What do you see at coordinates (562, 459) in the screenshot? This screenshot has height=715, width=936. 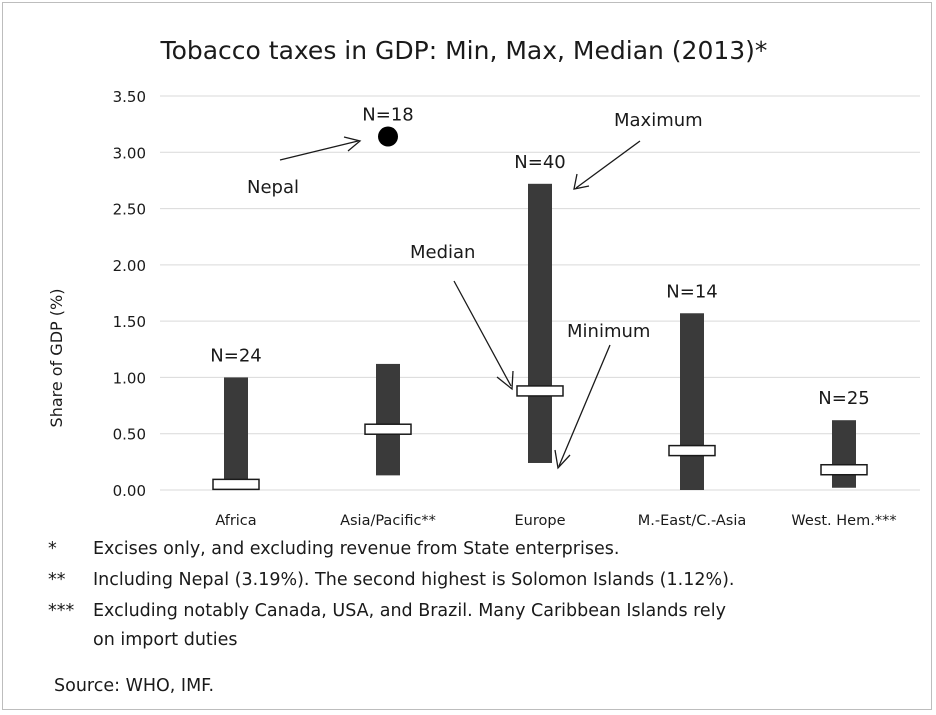 I see `minimum-arrow-head` at bounding box center [562, 459].